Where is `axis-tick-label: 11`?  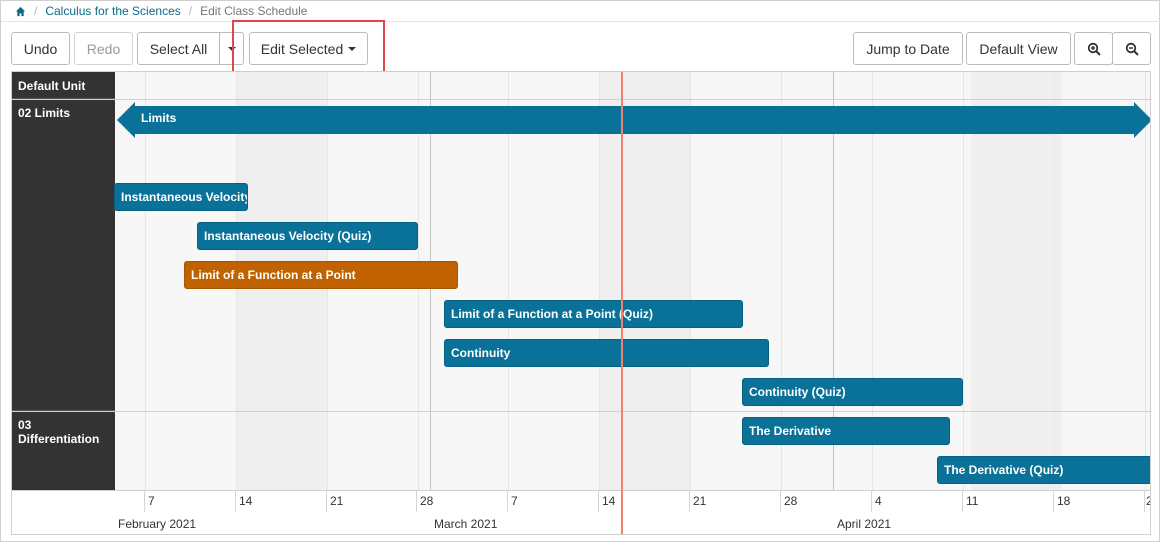
axis-tick-label: 11 is located at coordinates (972, 501).